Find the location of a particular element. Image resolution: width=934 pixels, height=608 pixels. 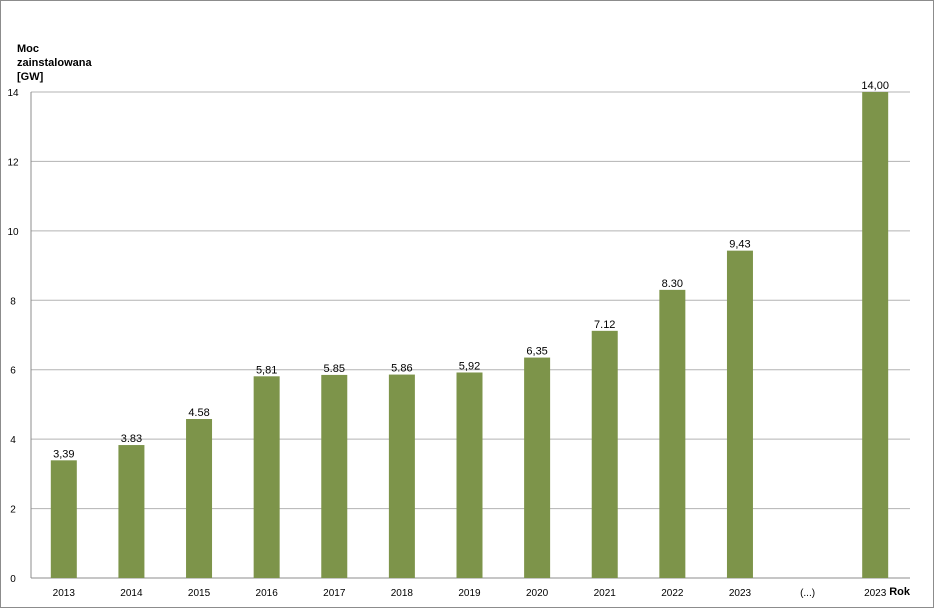

data-label: 5.85 is located at coordinates (334, 369).